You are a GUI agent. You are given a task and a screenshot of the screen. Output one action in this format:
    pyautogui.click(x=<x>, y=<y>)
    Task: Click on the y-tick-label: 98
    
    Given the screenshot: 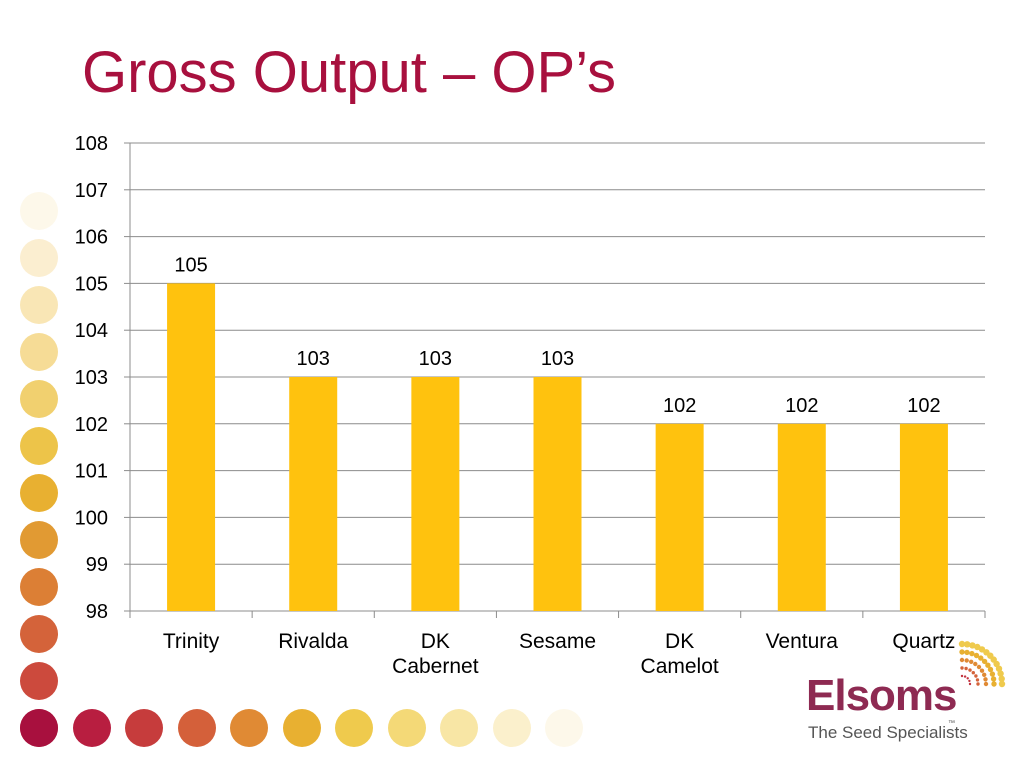 What is the action you would take?
    pyautogui.click(x=97, y=612)
    